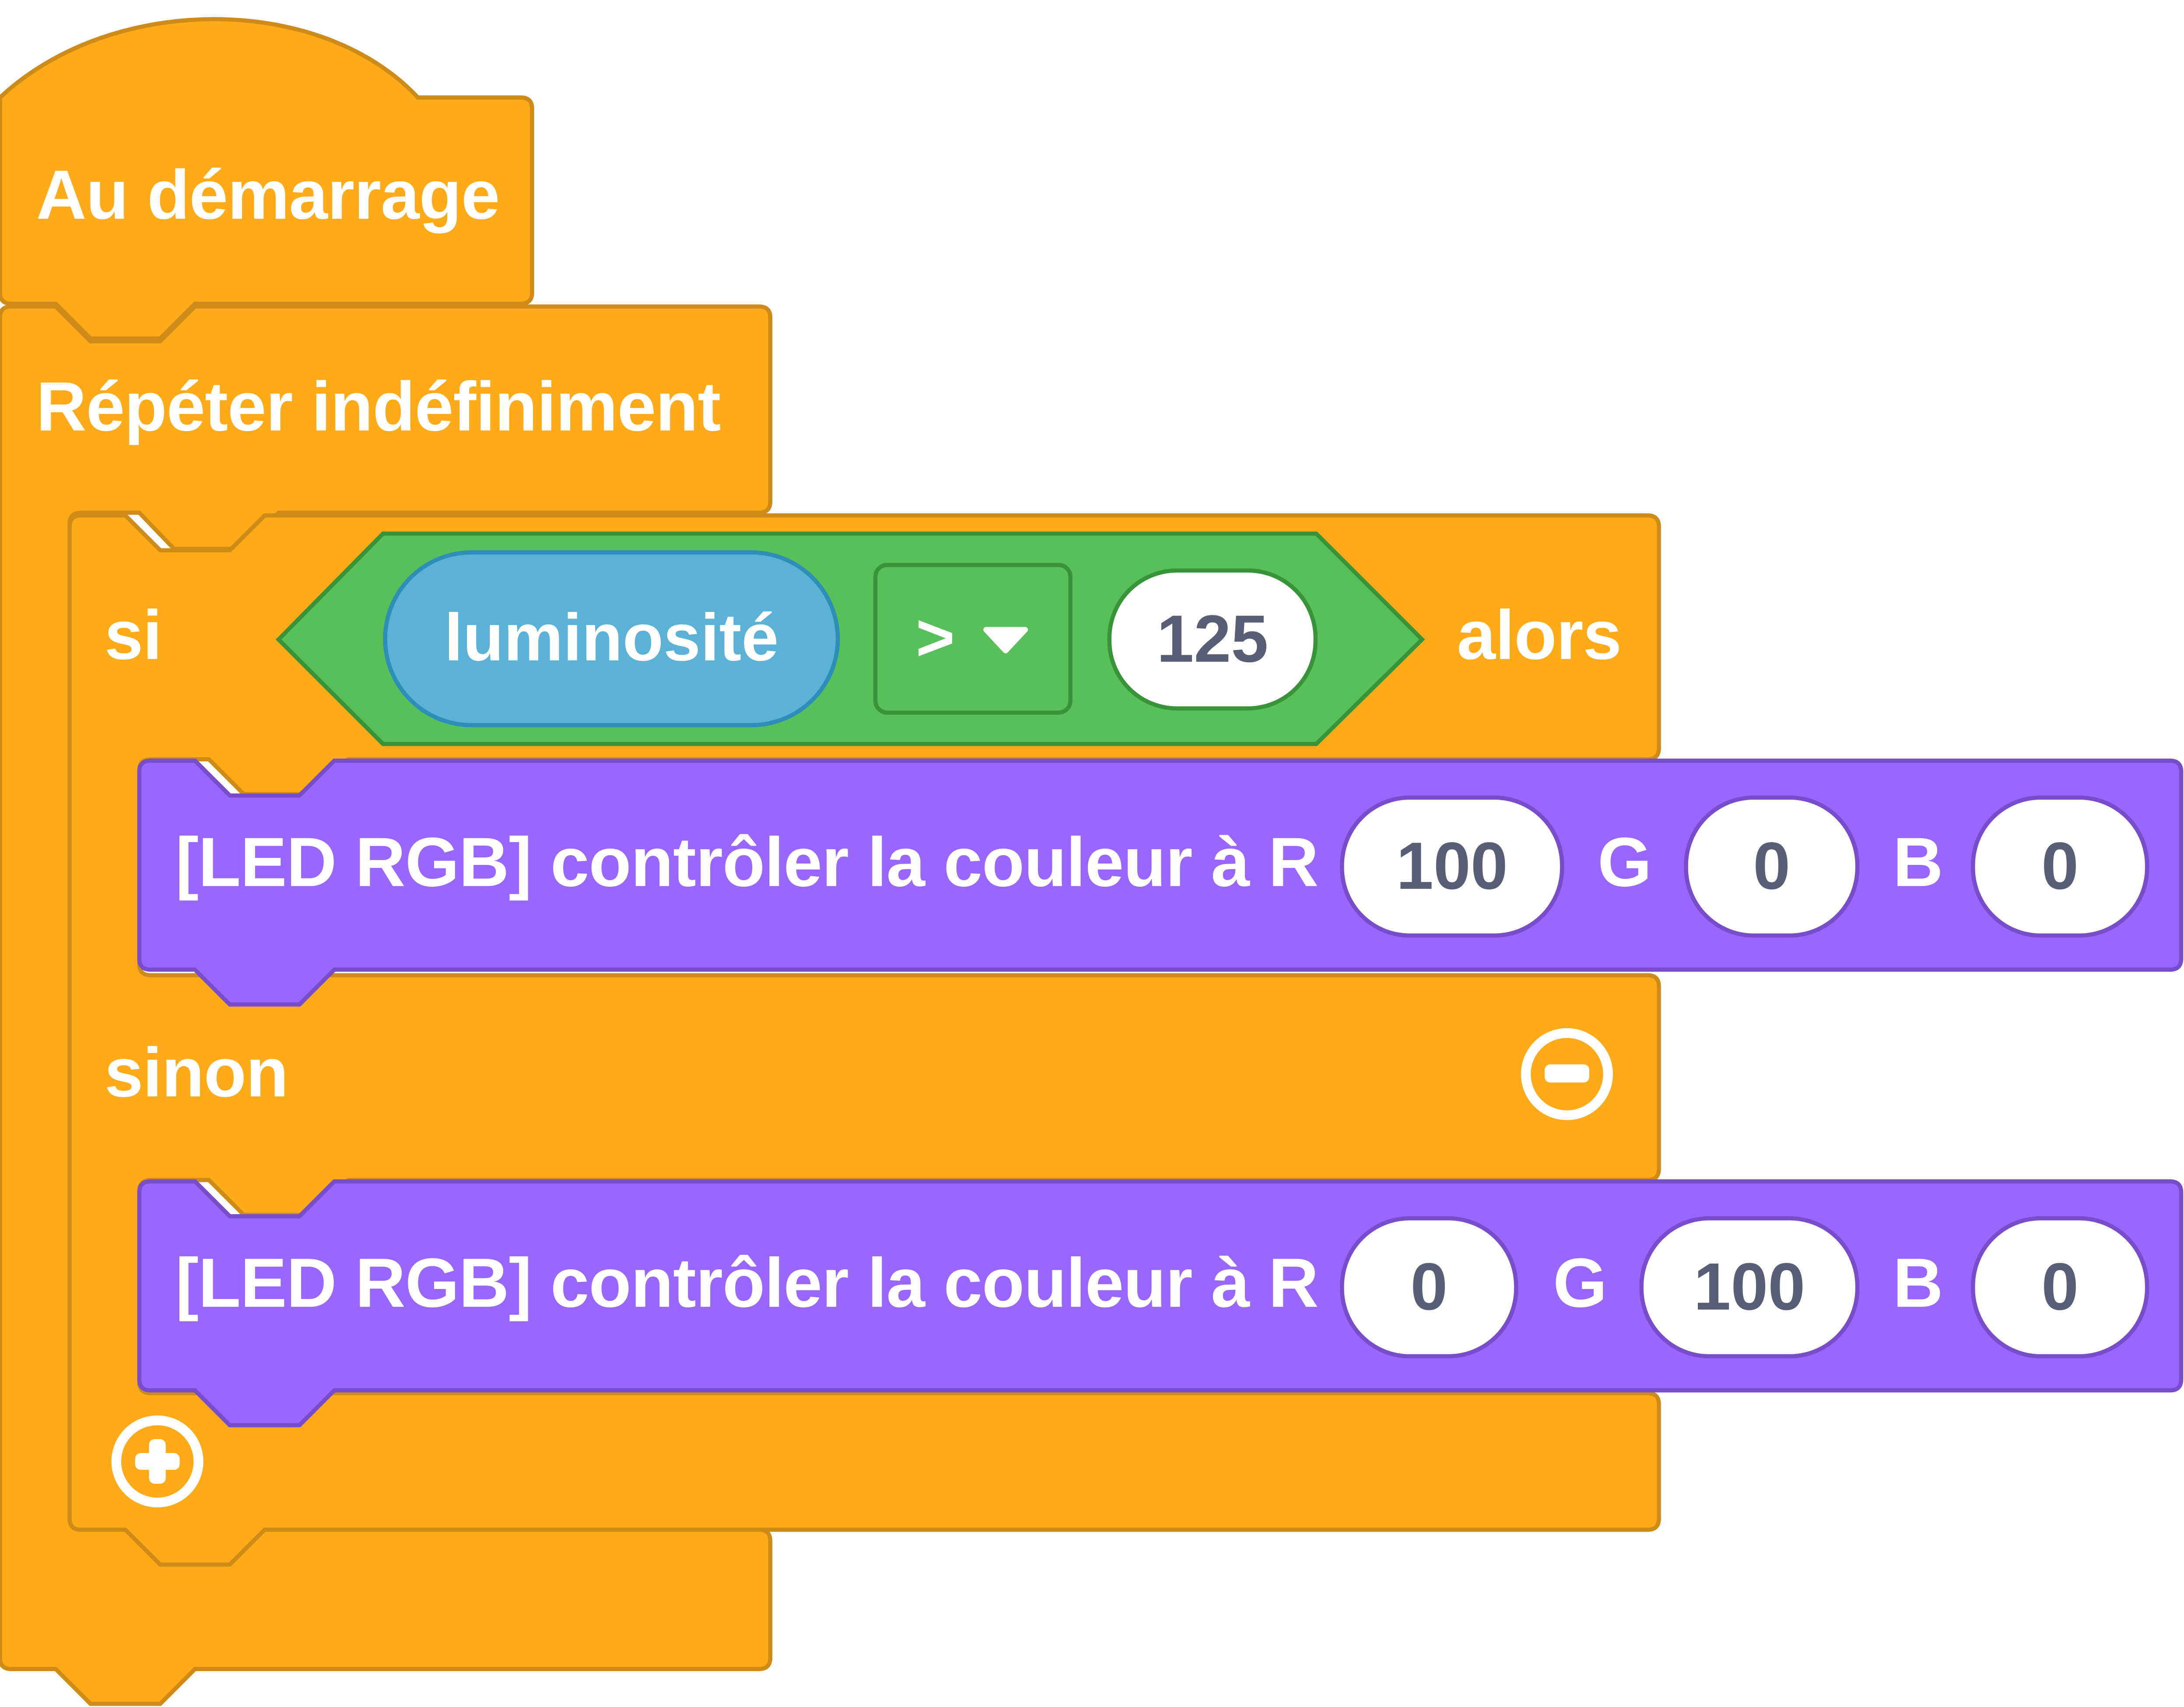 This screenshot has width=2184, height=1707. What do you see at coordinates (1429, 1287) in the screenshot?
I see `led-2-r-input: 0` at bounding box center [1429, 1287].